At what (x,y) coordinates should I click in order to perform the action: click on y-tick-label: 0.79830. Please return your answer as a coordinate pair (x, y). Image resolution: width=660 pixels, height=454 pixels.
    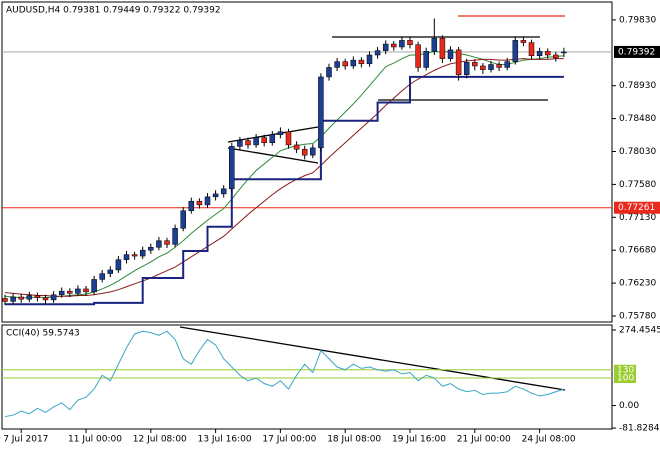
    Looking at the image, I should click on (637, 20).